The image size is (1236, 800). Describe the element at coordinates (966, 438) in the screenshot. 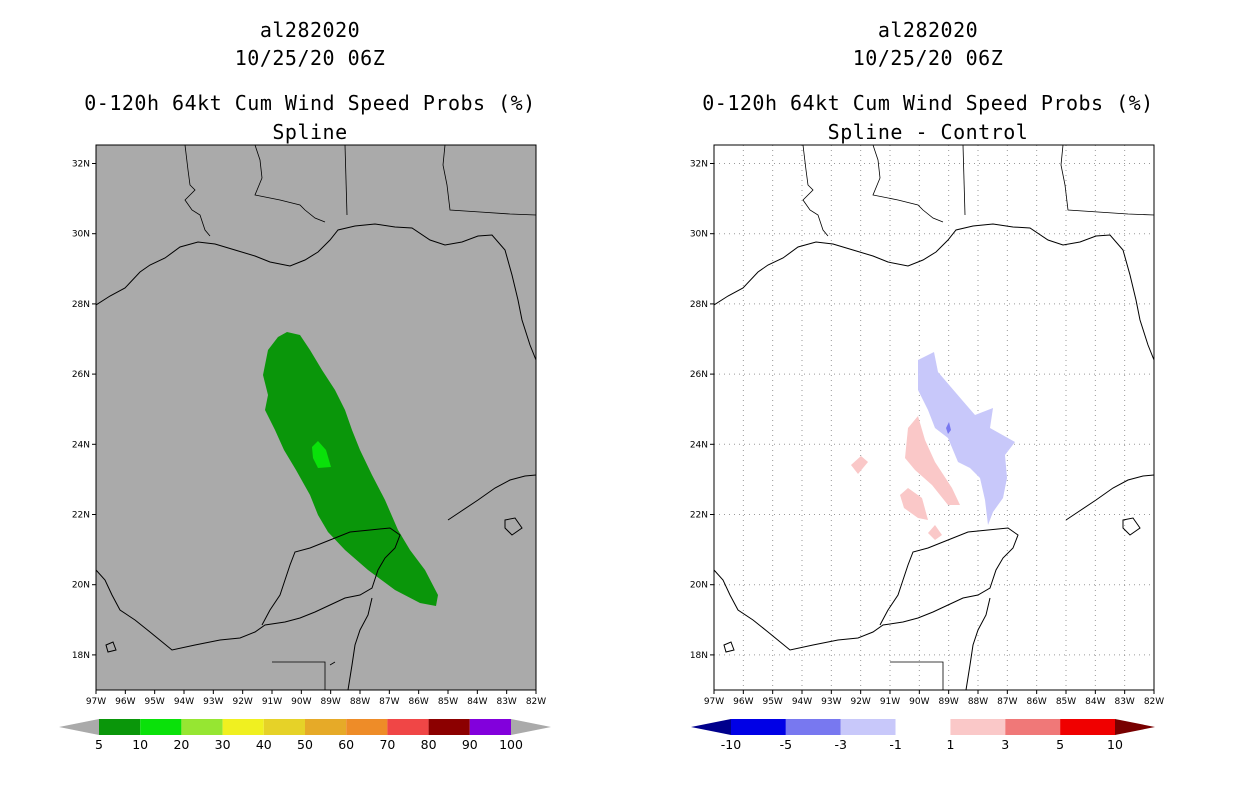

I see `right-diff-neg-area` at that location.